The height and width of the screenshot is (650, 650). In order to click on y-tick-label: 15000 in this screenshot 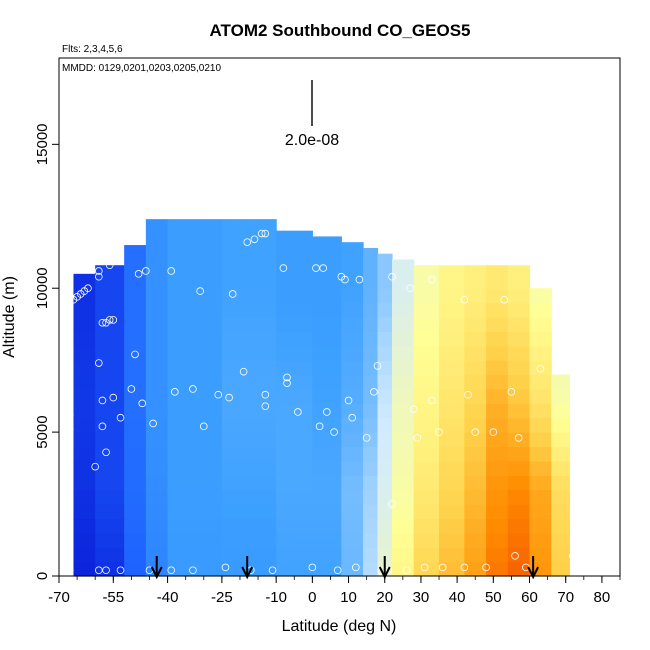, I will do `click(42, 144)`.